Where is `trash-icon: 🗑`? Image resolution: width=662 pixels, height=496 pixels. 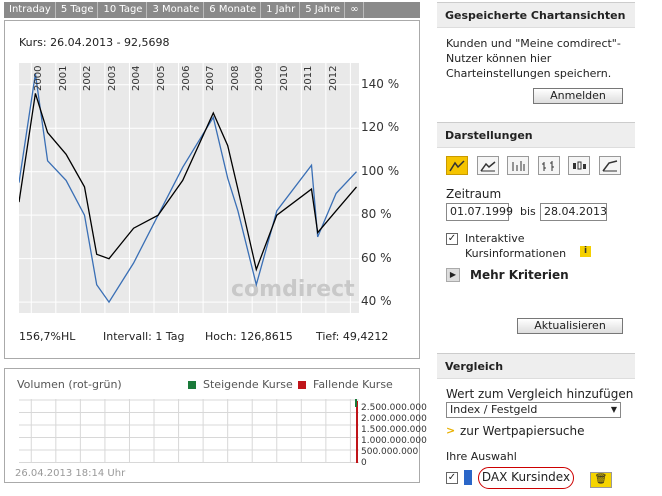
trash-icon: 🗑 is located at coordinates (601, 480).